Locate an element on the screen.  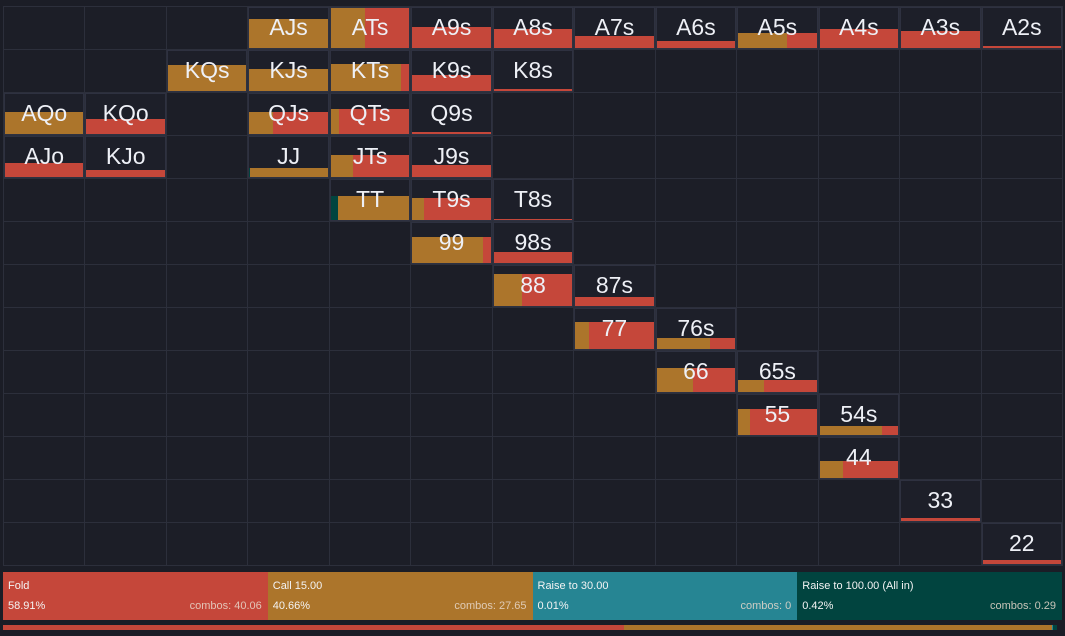
hand-cell-88: 88 is located at coordinates (533, 286).